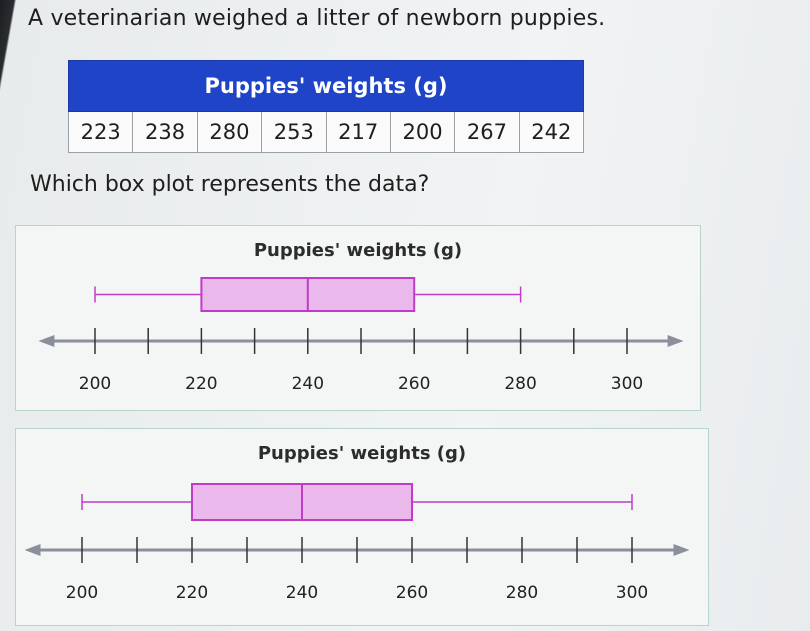  Describe the element at coordinates (100, 132) in the screenshot. I see `table-cell: 223` at that location.